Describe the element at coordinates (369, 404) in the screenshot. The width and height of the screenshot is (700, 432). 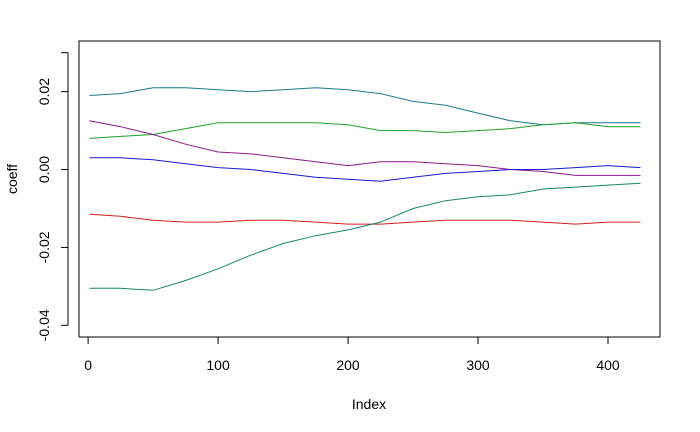
I see `x-axis-title: Index` at that location.